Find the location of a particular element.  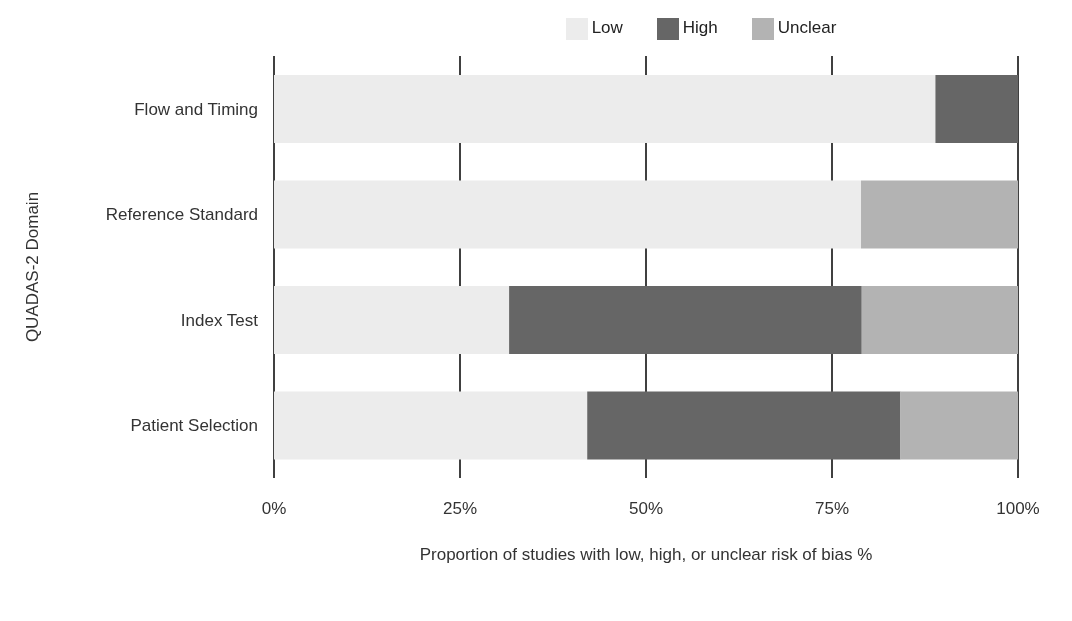

y-tick-label: Index Test is located at coordinates (219, 320).